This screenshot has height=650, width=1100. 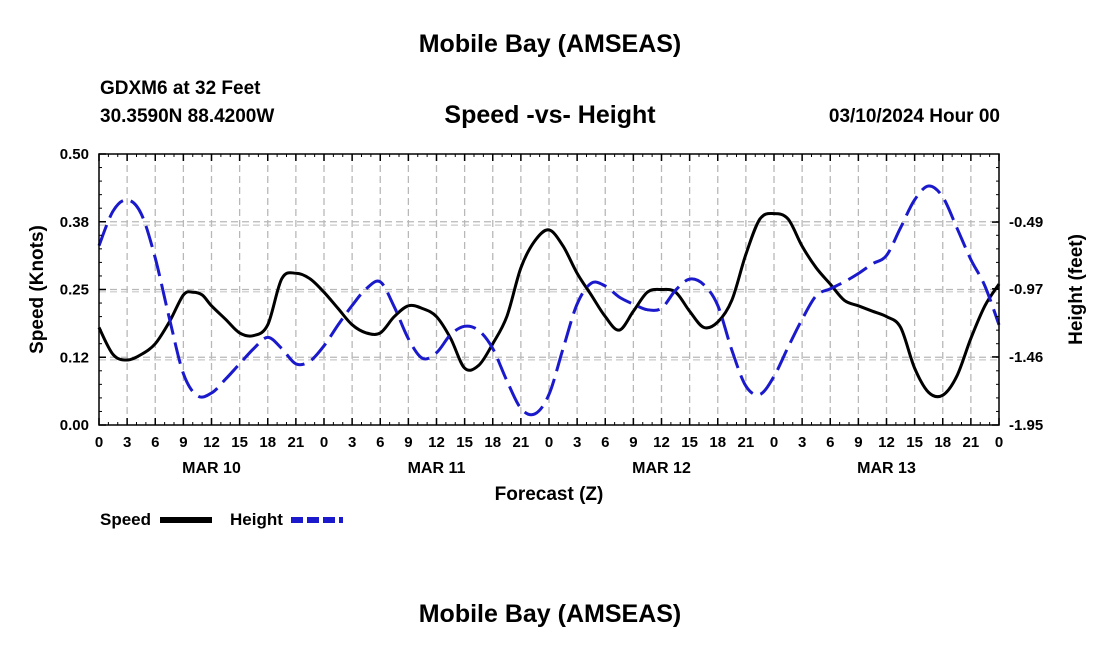 I want to click on y2-tick-label: -1.95, so click(x=1026, y=425).